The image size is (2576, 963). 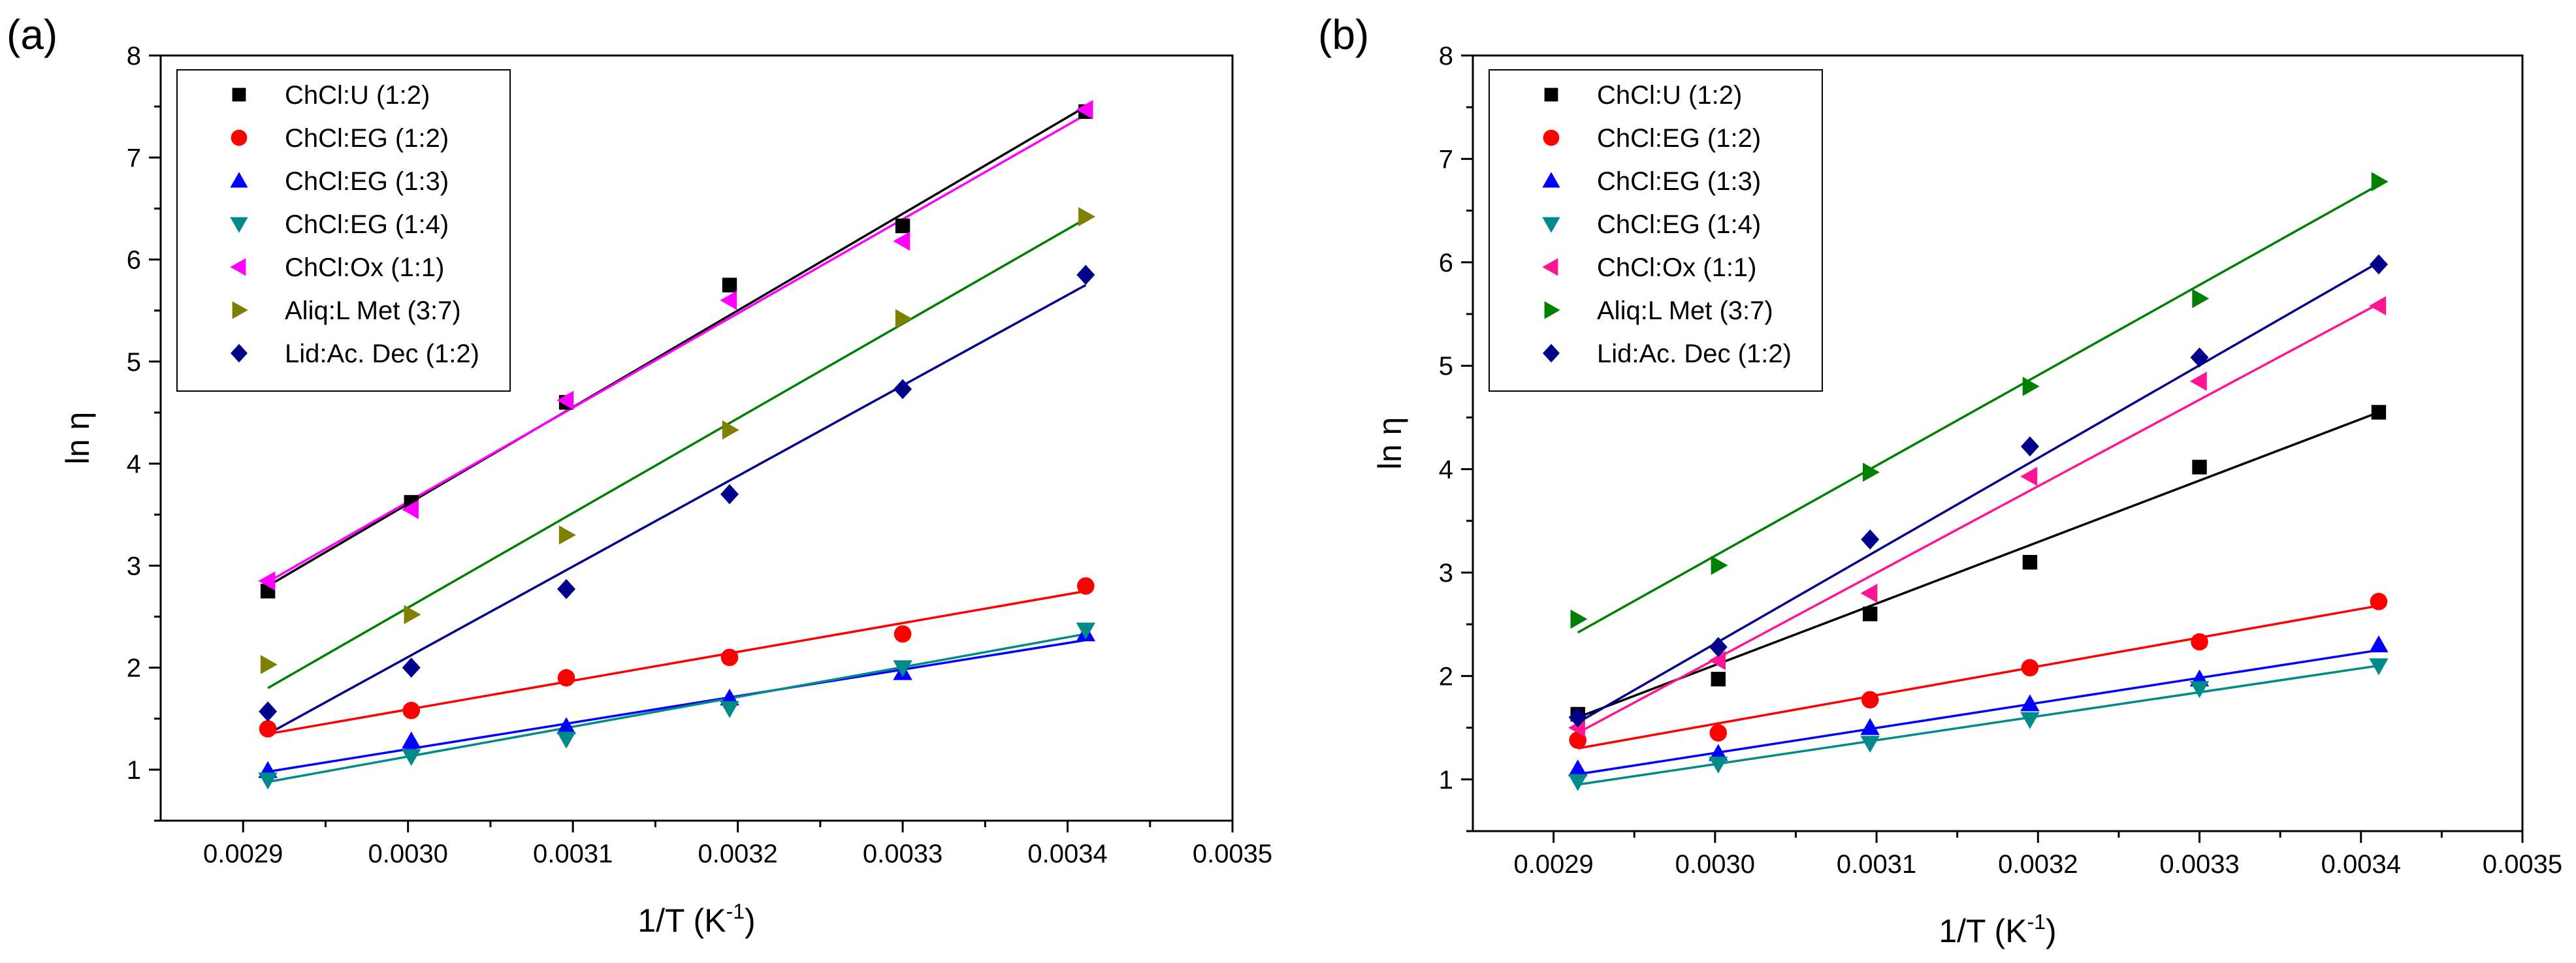 What do you see at coordinates (1715, 865) in the screenshot?
I see `x-tick-label: 0.0030` at bounding box center [1715, 865].